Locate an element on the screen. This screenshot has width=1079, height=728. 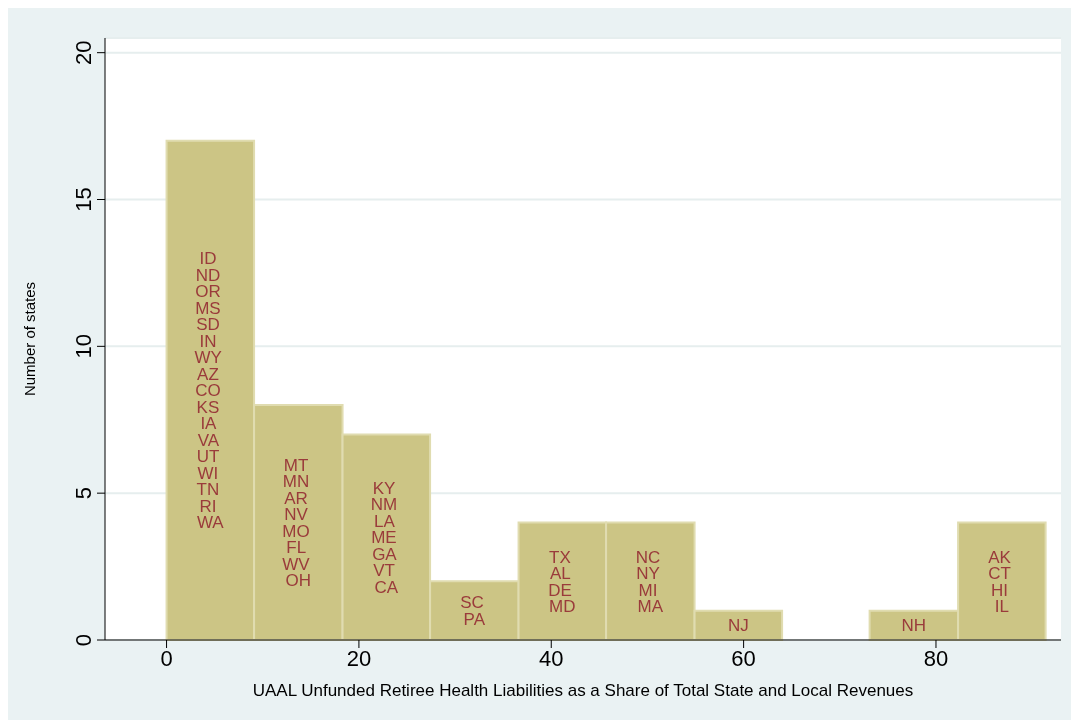
x-axis-title: UAAL Unfunded Retiree Health Liabilities as a Share of Total State and Local Revenues is located at coordinates (583, 690).